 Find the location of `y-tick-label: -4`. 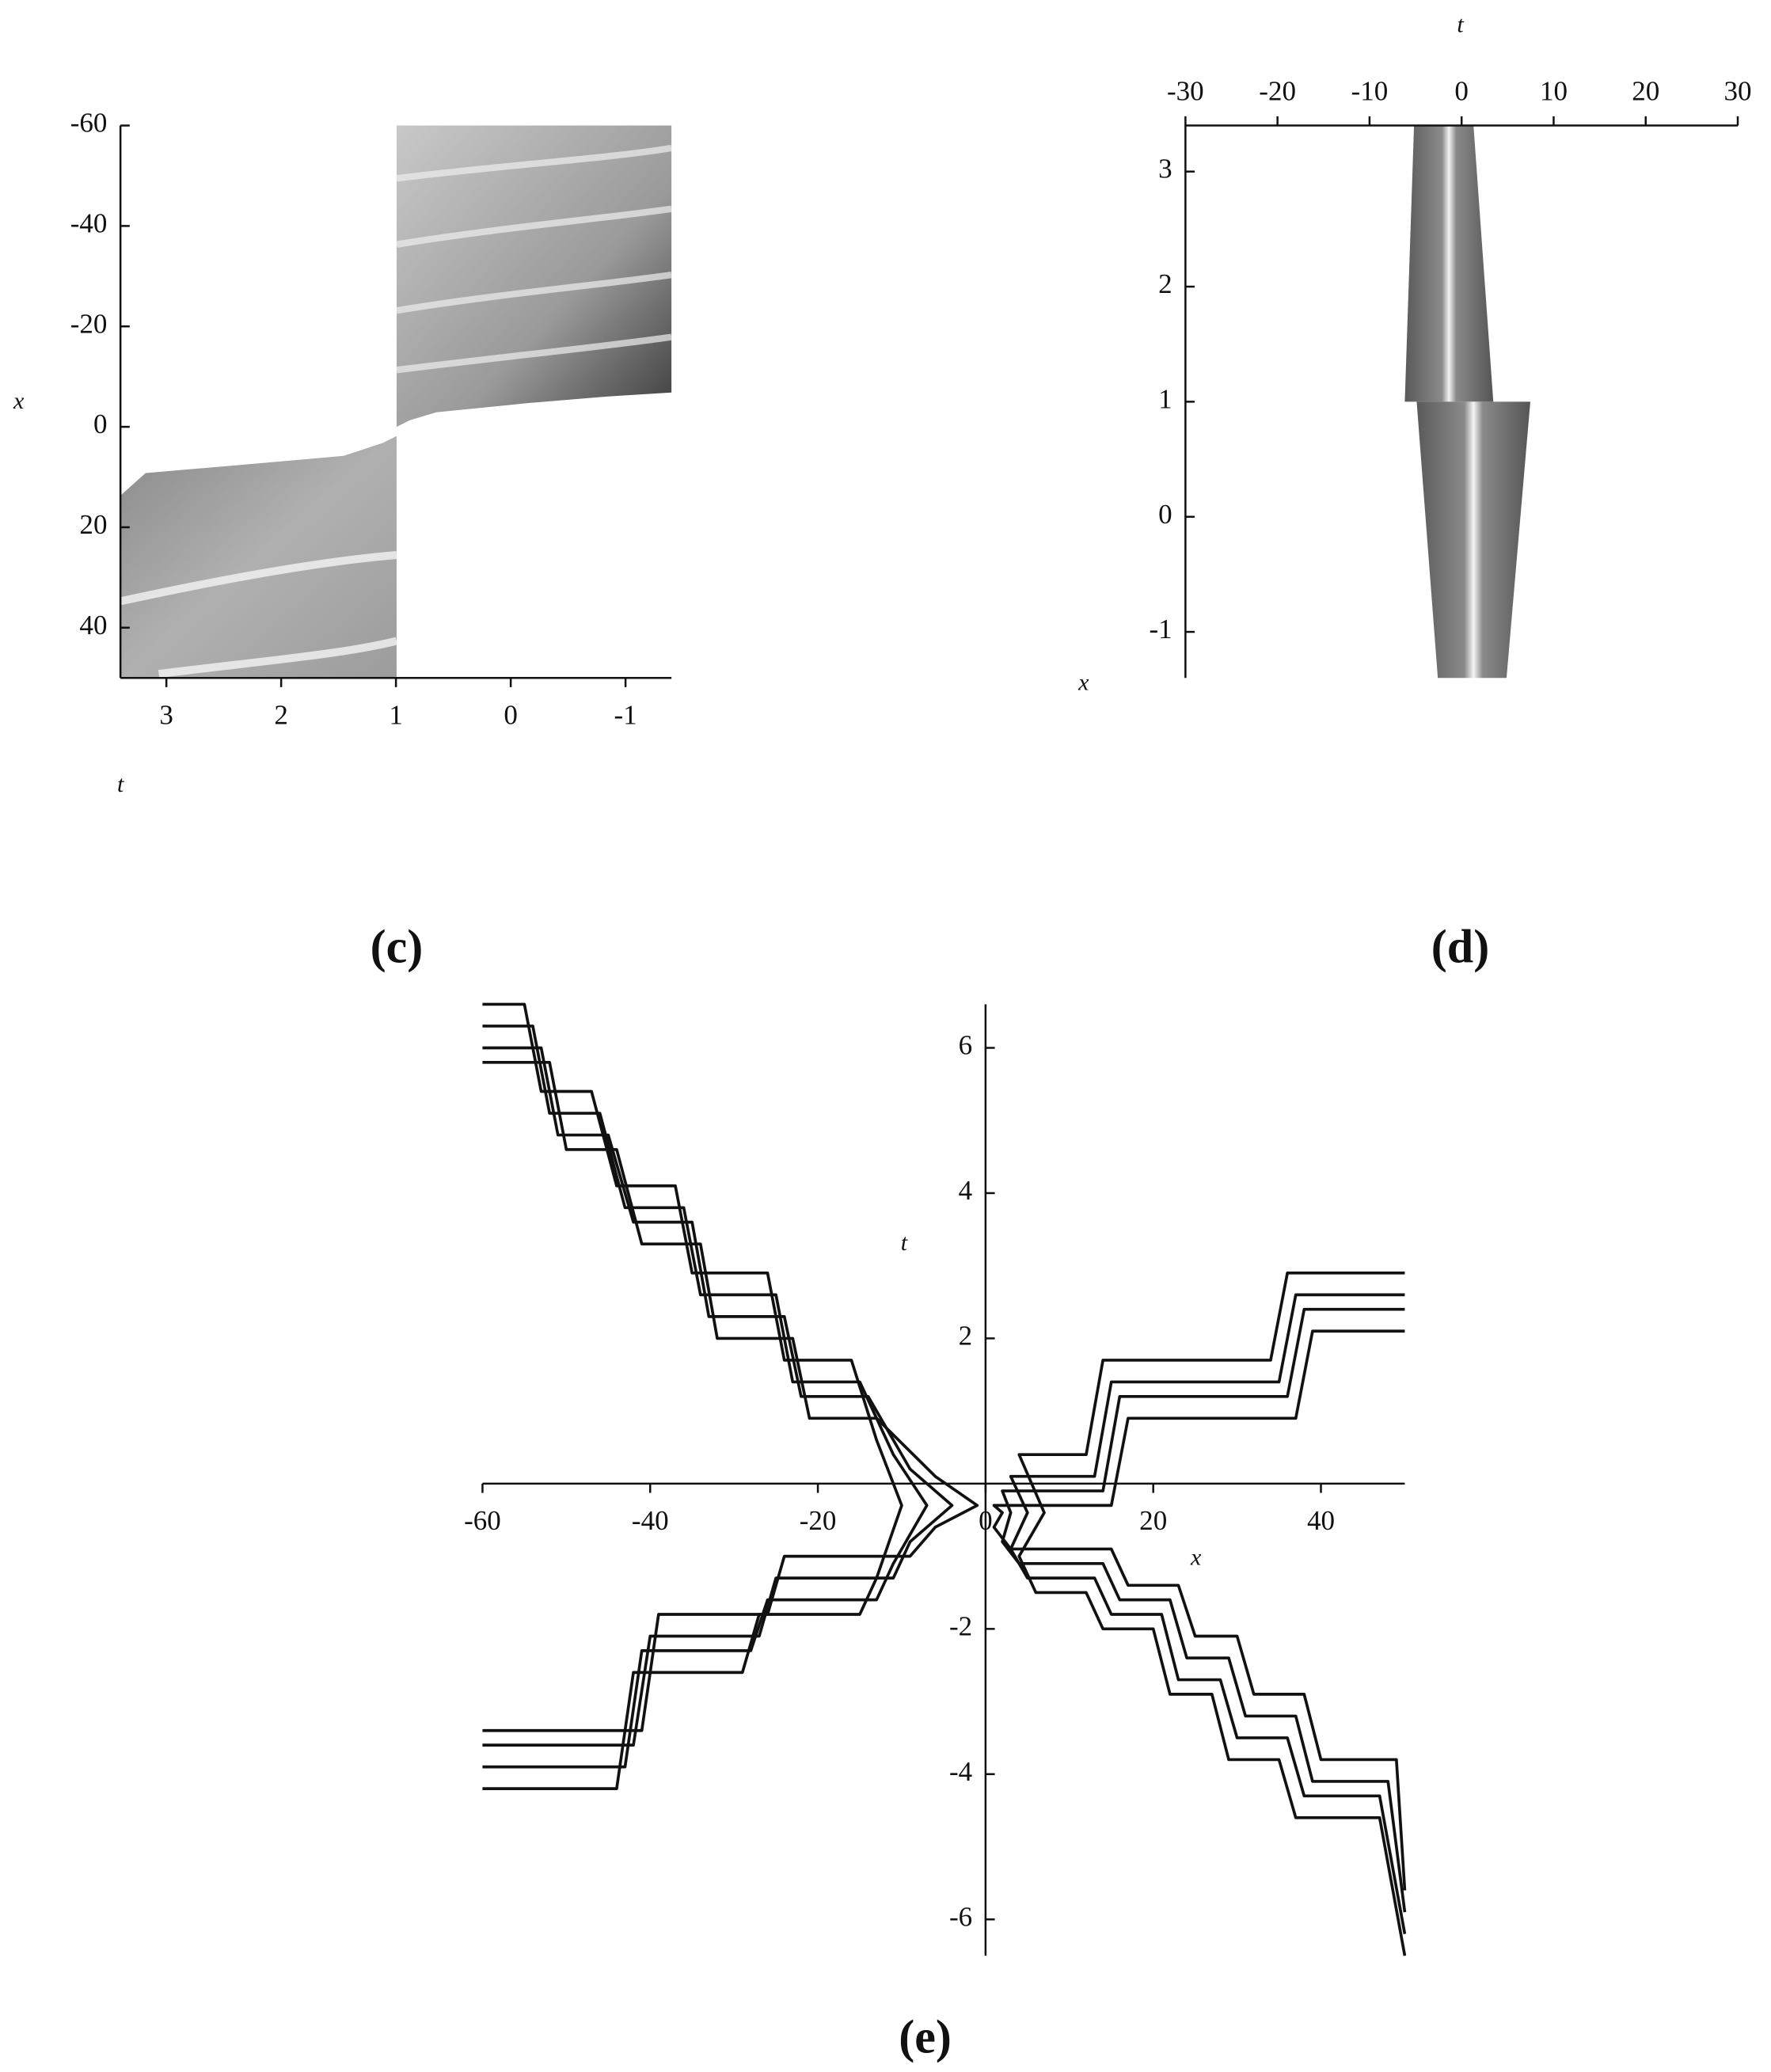

y-tick-label: -4 is located at coordinates (960, 1772).